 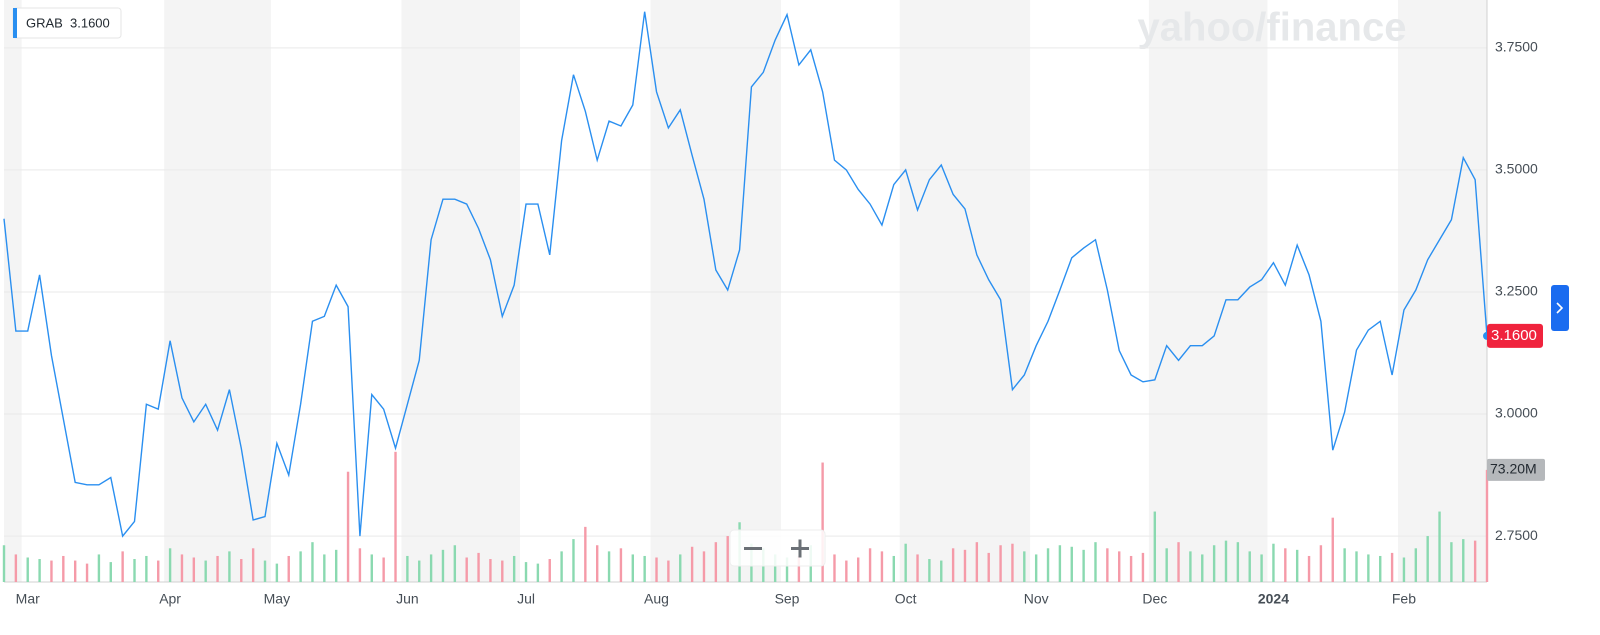 What do you see at coordinates (15, 23) in the screenshot?
I see `legend-swatch` at bounding box center [15, 23].